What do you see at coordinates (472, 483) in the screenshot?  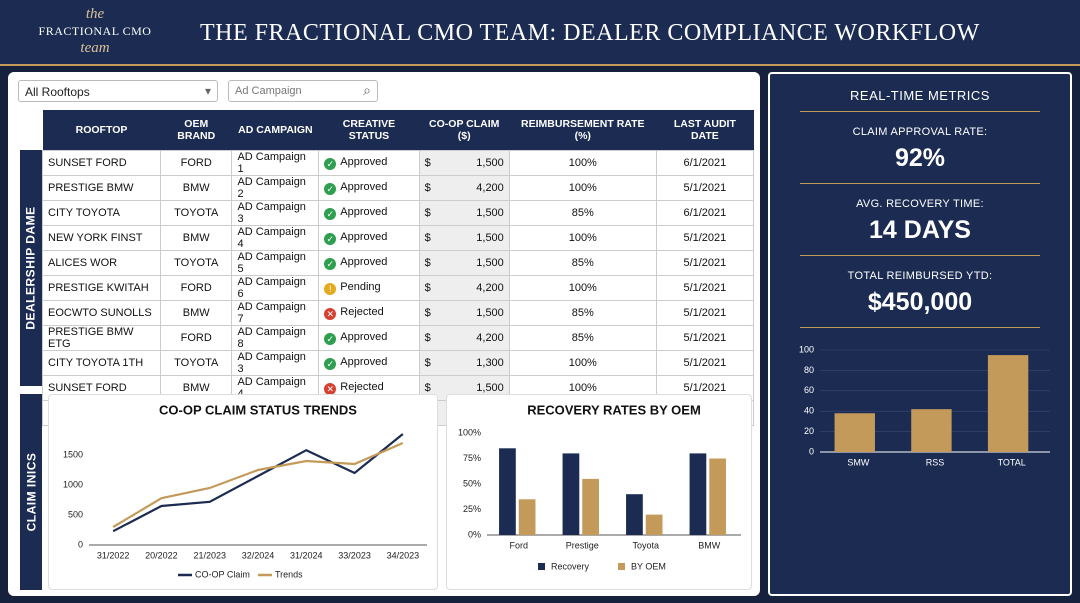 I see `y-tick-label: 50%` at bounding box center [472, 483].